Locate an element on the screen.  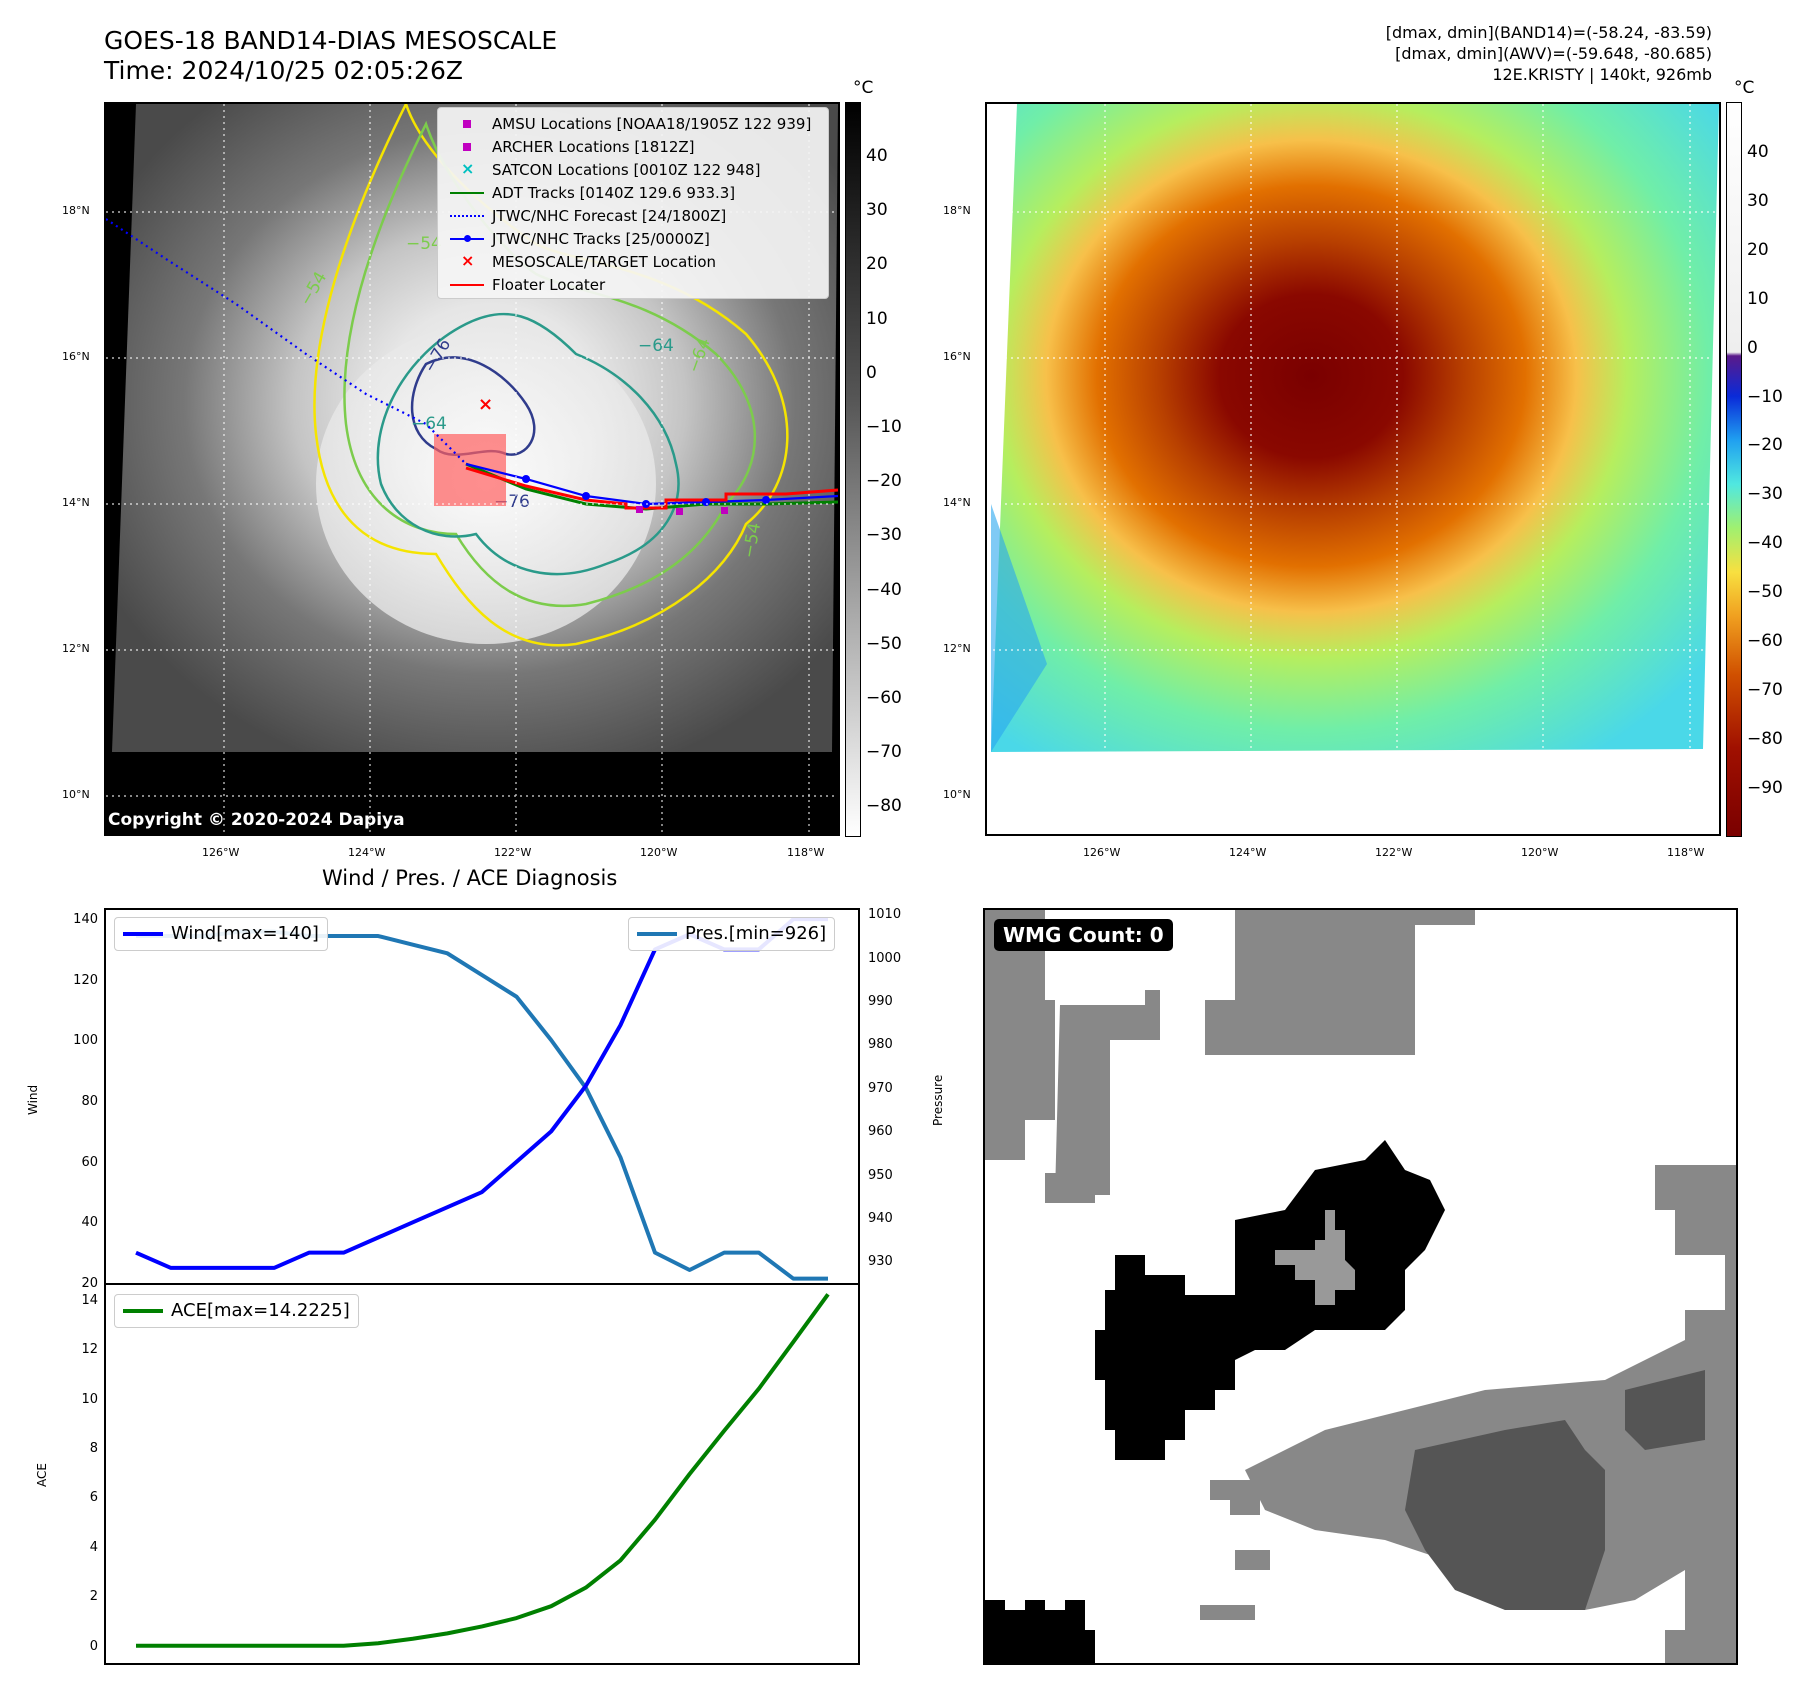
band14-colorbar-tick: −10 is located at coordinates (884, 427).